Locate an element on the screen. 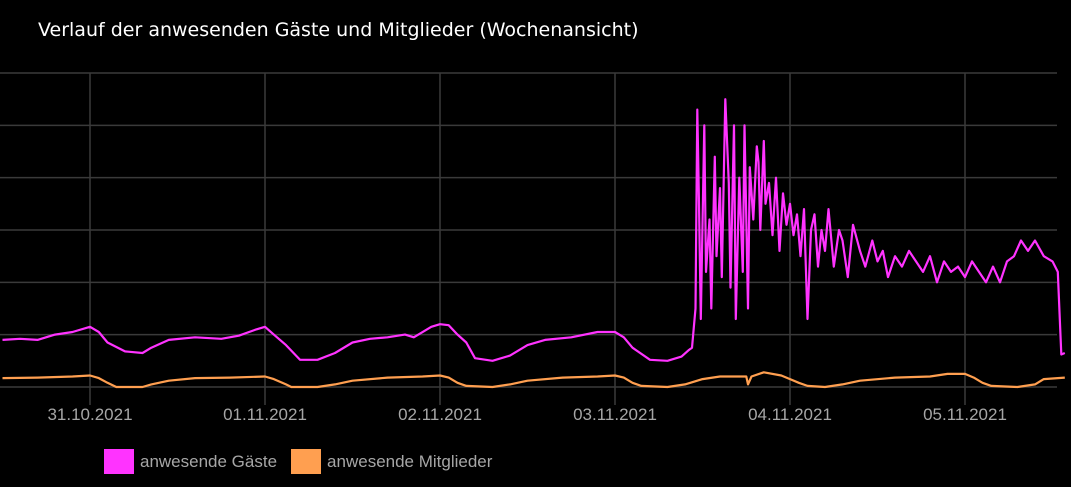  x-tick-label-2: 02.11.2021 is located at coordinates (440, 414).